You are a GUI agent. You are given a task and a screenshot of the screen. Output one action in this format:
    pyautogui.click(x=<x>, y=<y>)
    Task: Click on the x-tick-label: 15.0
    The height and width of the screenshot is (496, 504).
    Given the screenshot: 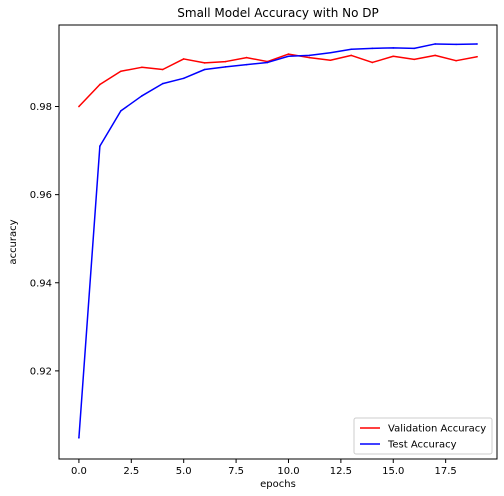 What is the action you would take?
    pyautogui.click(x=393, y=471)
    